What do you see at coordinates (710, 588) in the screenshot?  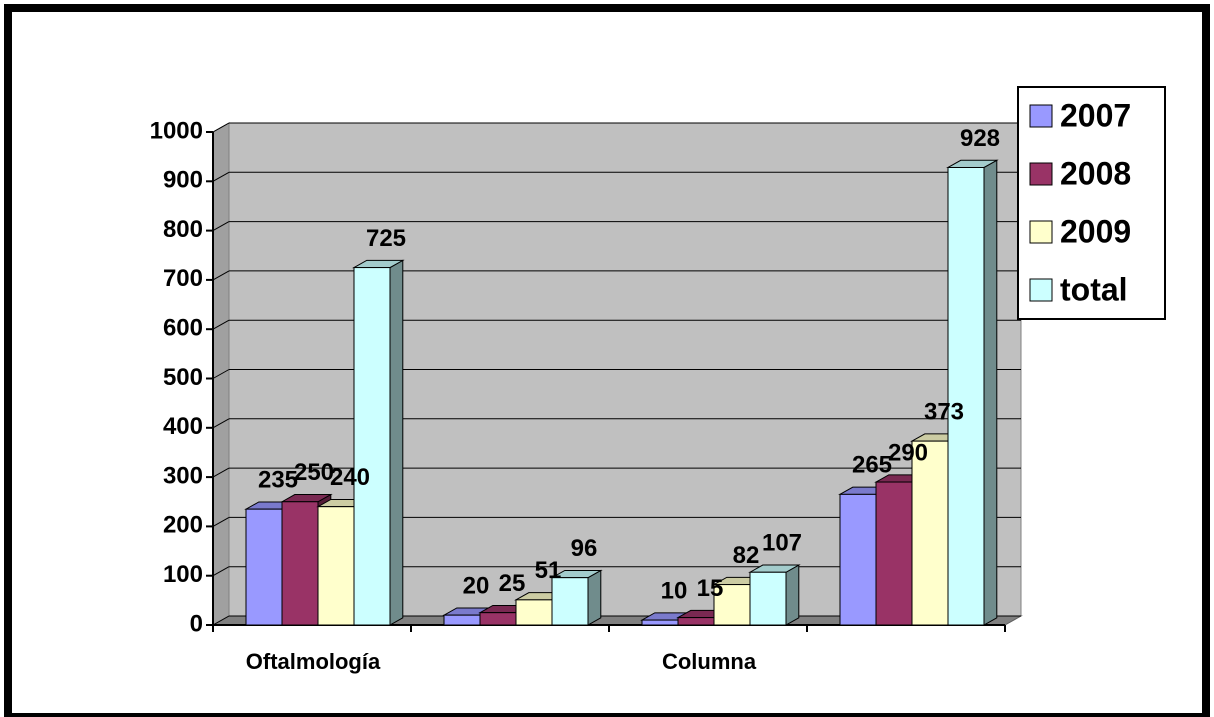 I see `data-label: 15` at bounding box center [710, 588].